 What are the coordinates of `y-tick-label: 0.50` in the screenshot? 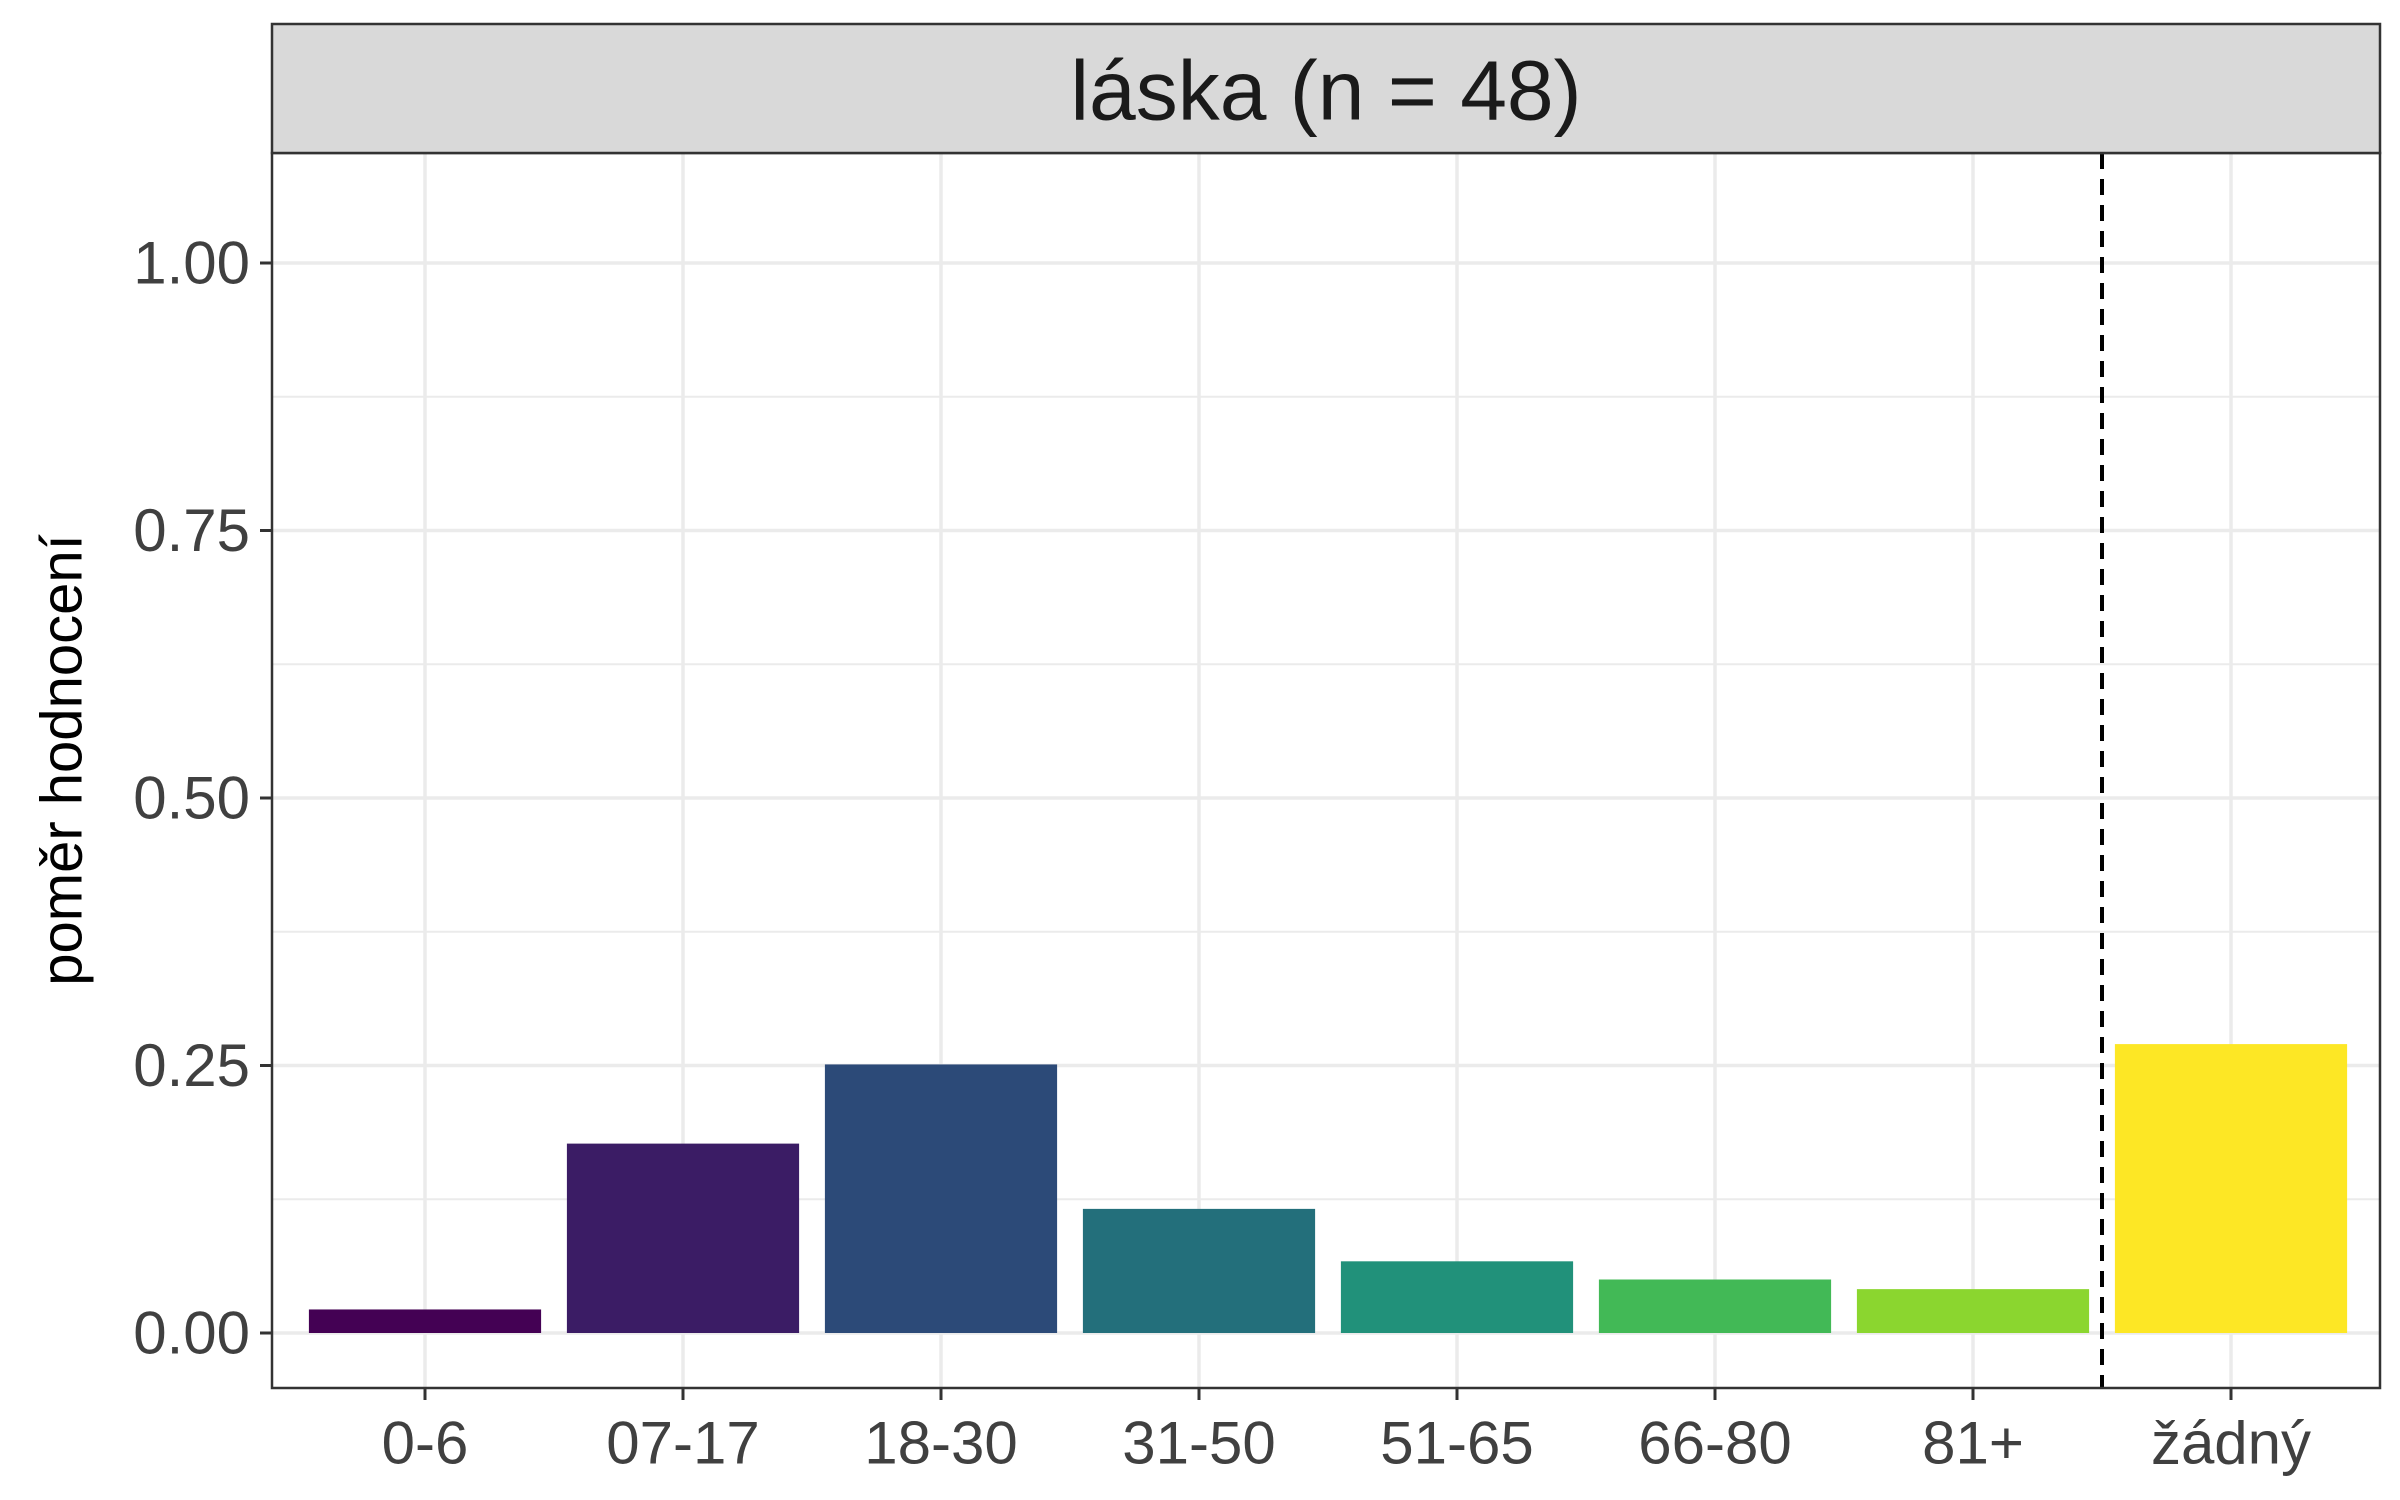 It's located at (191, 798).